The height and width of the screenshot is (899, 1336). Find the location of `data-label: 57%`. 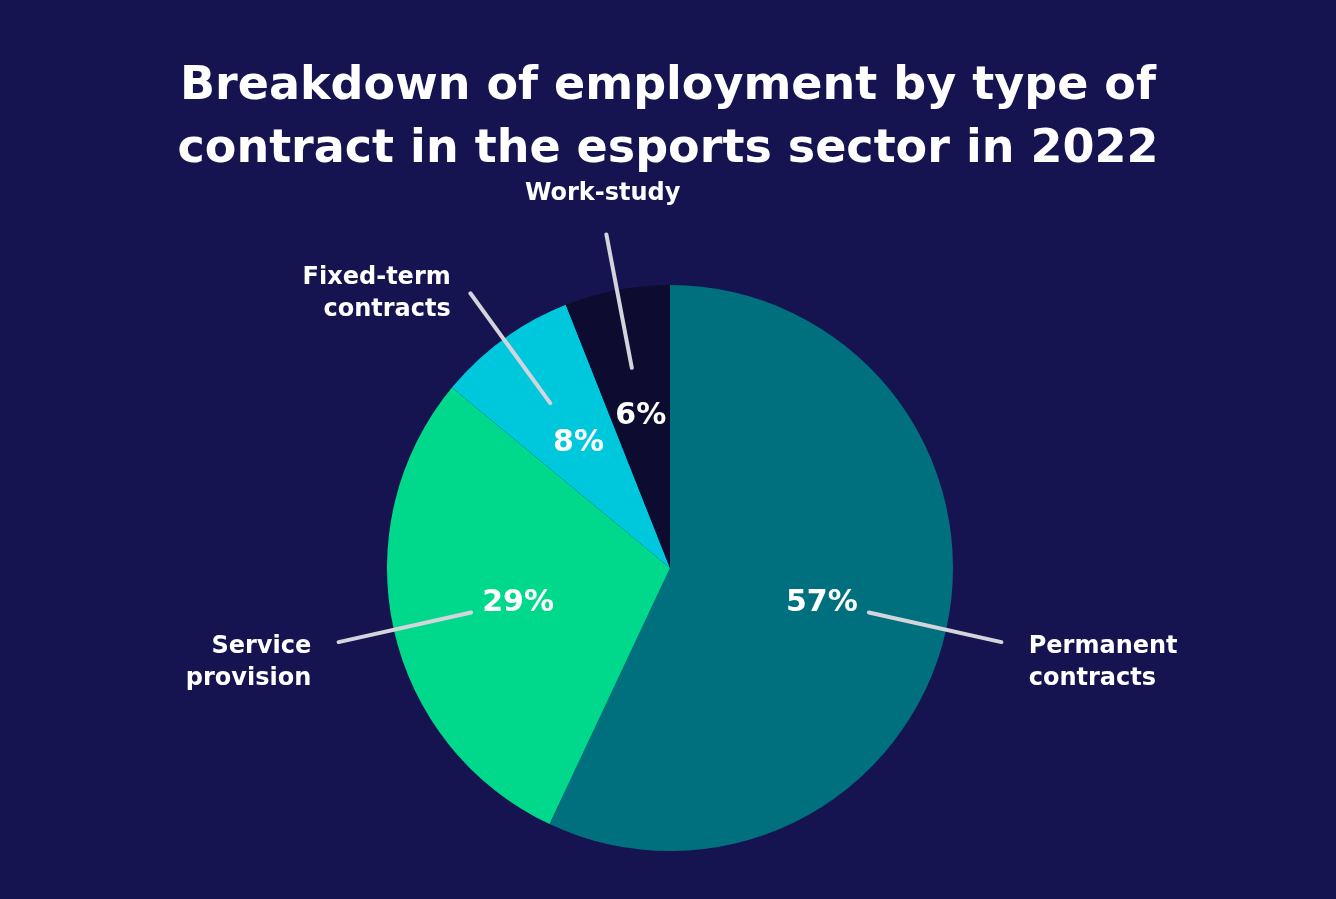

data-label: 57% is located at coordinates (822, 600).